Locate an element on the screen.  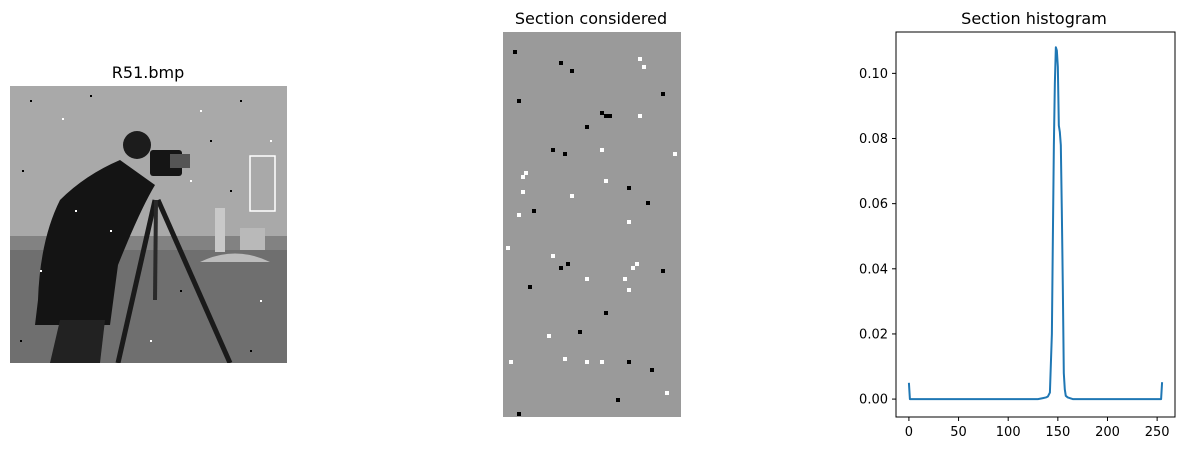
section-panel is located at coordinates (592, 224).